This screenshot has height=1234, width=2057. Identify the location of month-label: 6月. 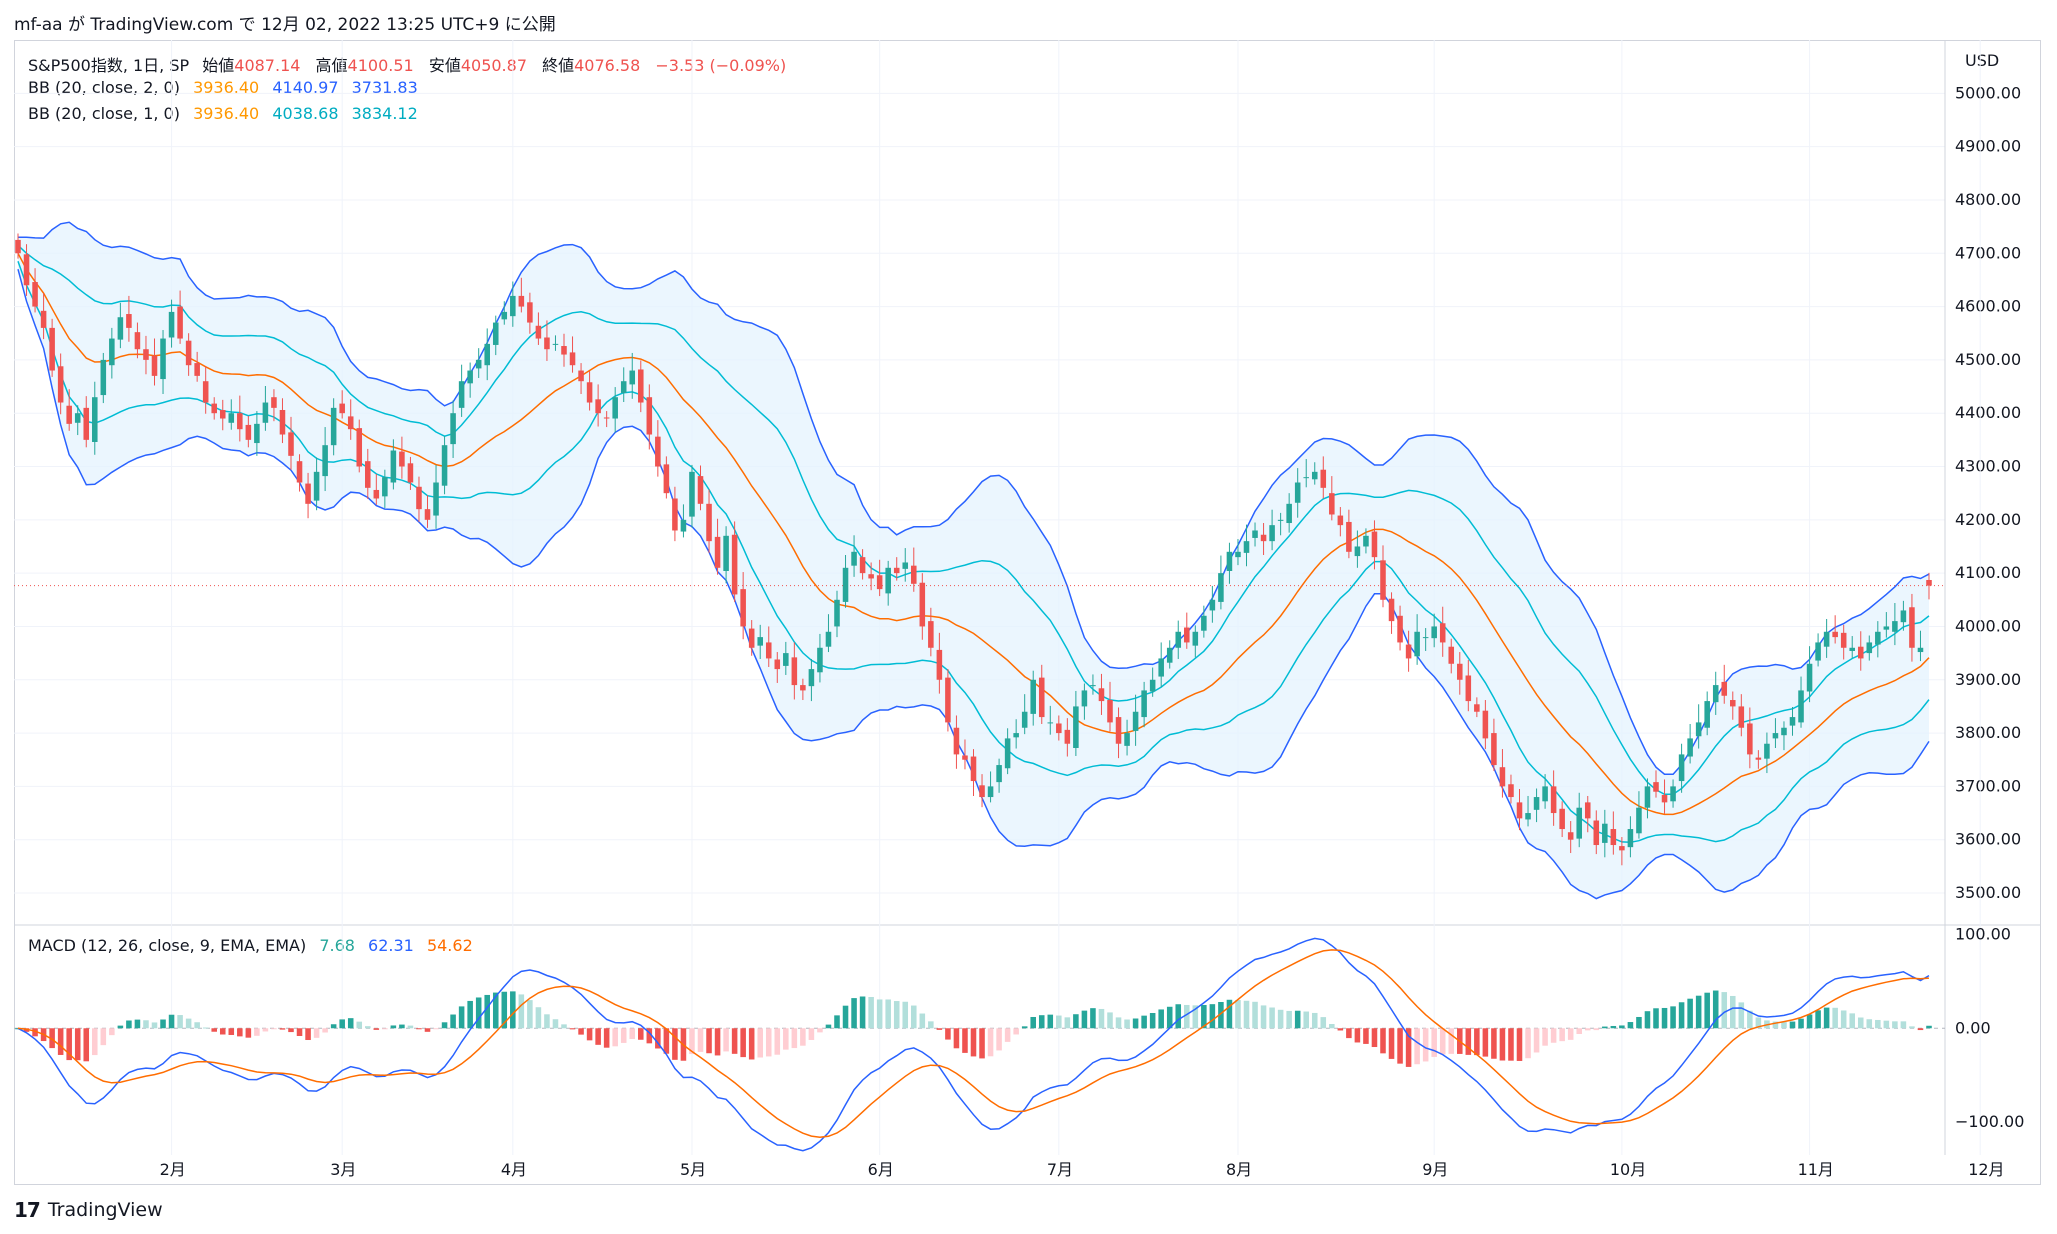
(881, 1169).